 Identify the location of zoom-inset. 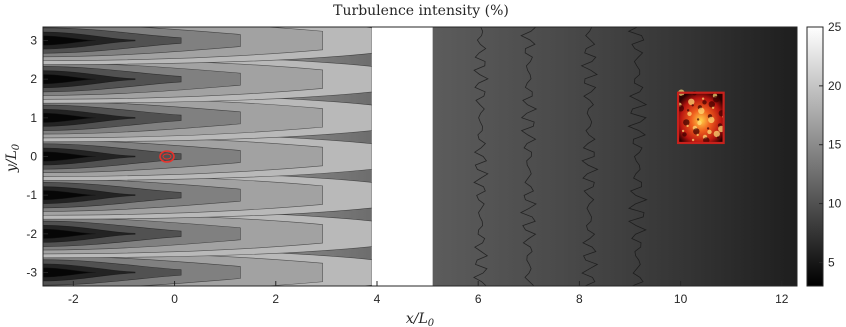
(700, 117).